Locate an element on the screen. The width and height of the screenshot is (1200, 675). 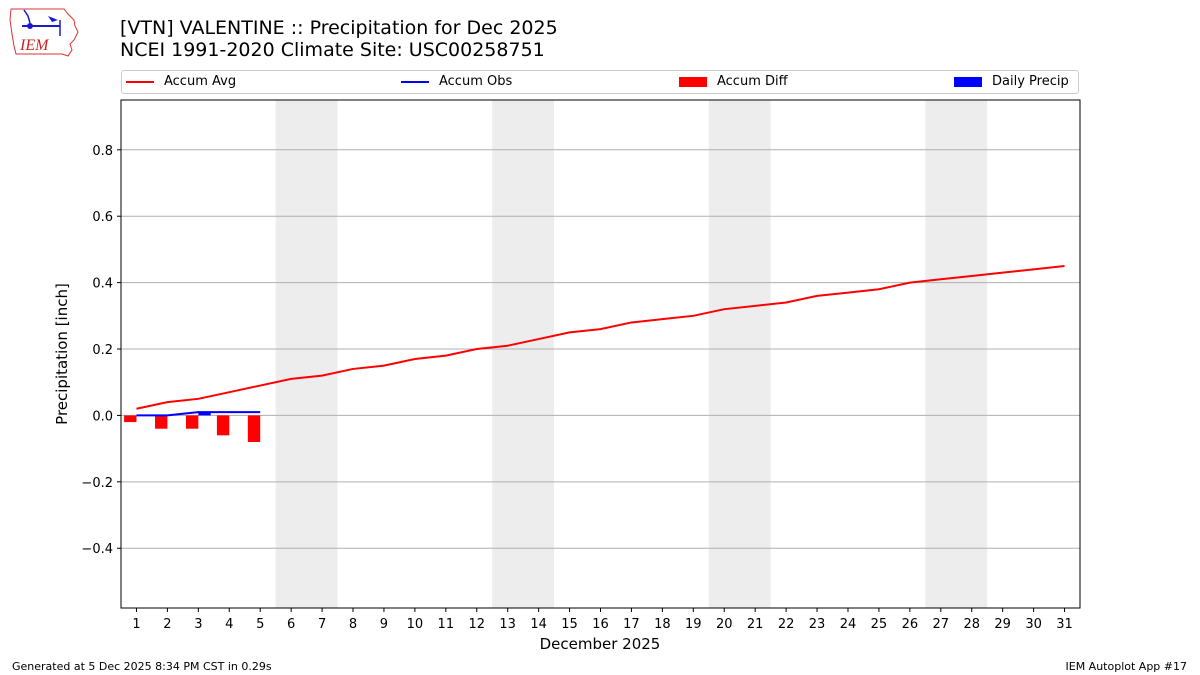
x-tick-label: 24 is located at coordinates (848, 624).